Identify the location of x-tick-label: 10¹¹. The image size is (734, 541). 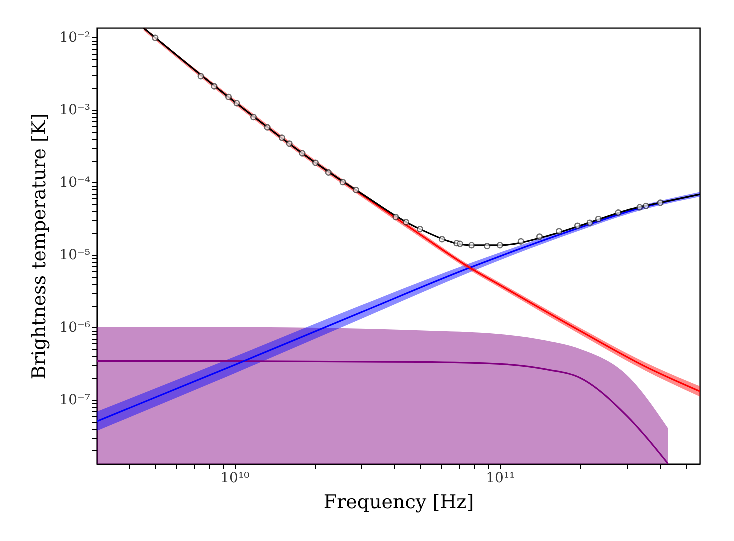
(501, 478).